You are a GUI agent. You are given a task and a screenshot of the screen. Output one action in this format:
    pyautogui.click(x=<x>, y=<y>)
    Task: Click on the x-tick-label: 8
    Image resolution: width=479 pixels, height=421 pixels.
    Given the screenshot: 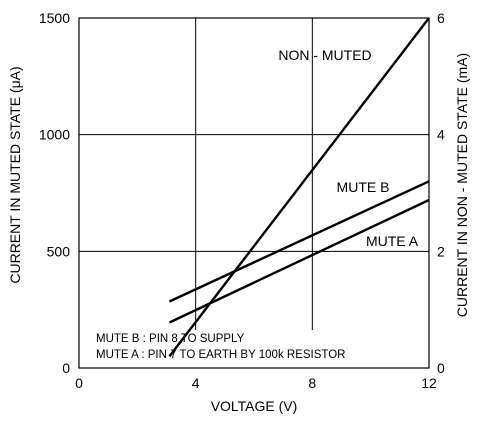 What is the action you would take?
    pyautogui.click(x=312, y=383)
    